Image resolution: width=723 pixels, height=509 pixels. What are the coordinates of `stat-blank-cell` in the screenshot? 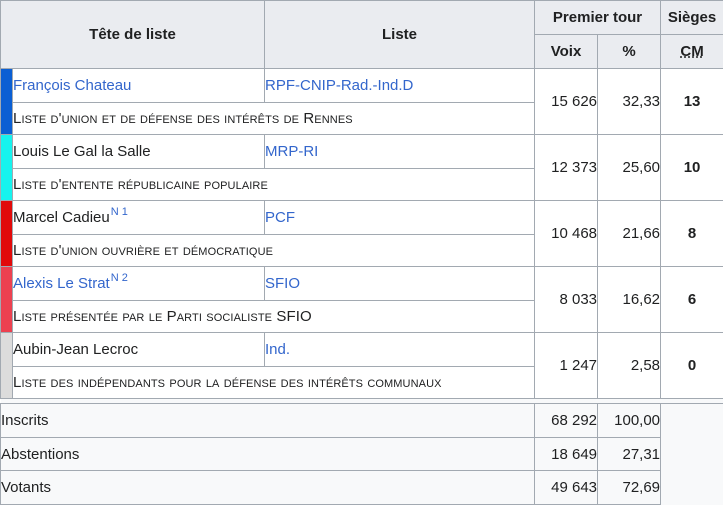 It's located at (691, 454).